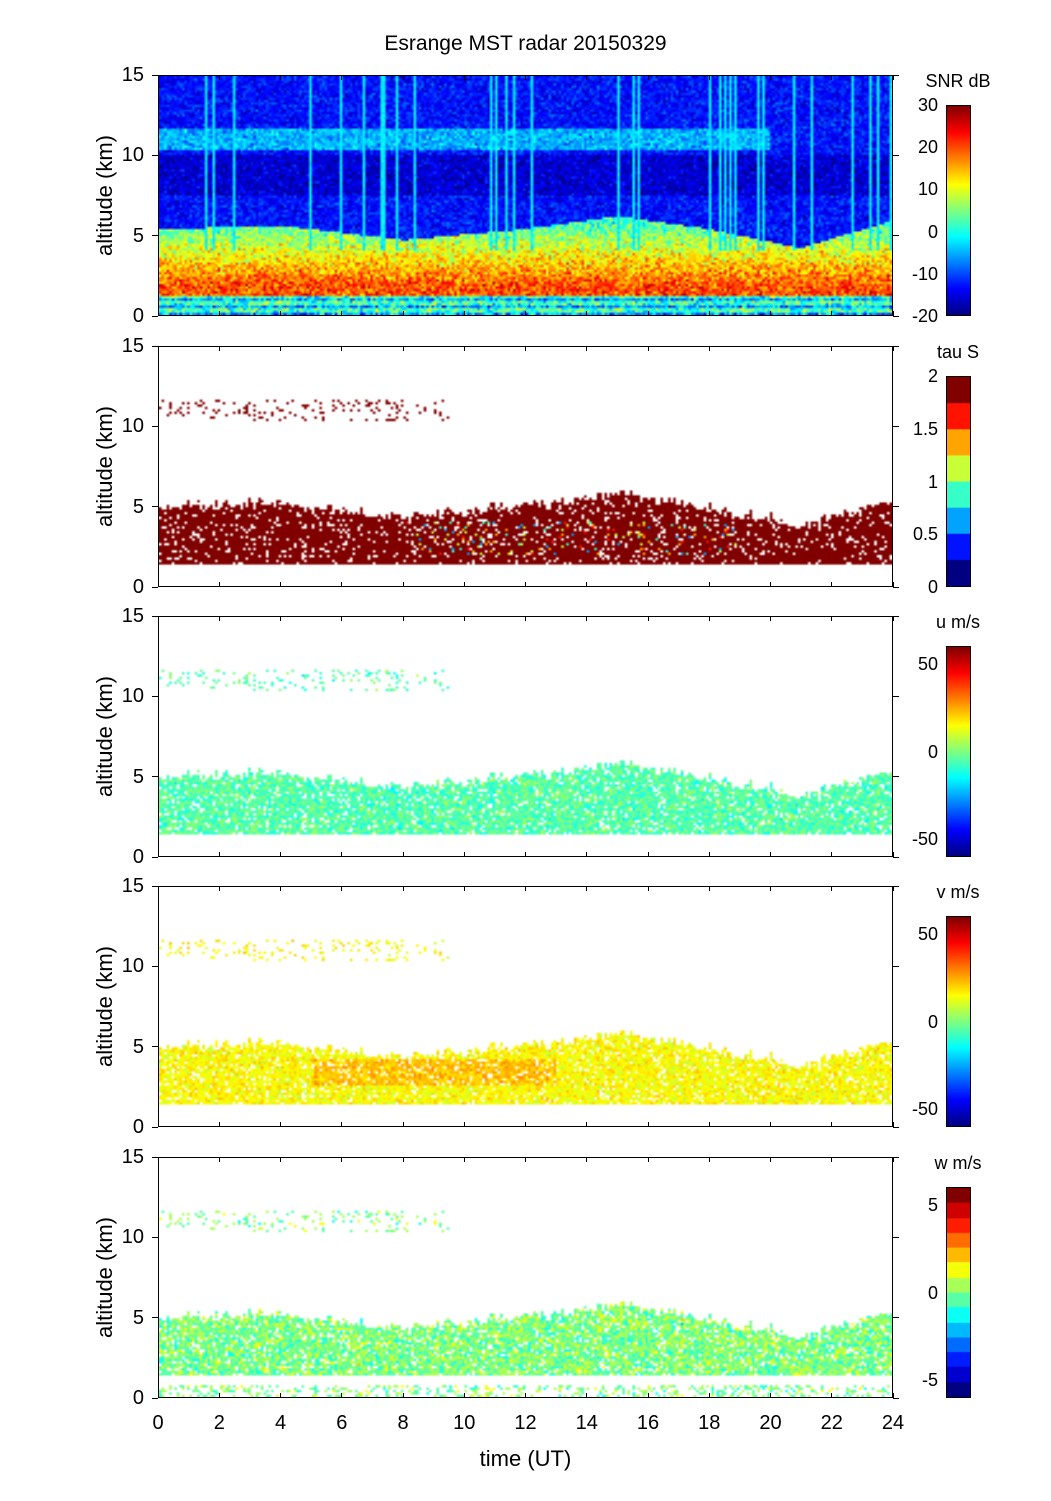 The height and width of the screenshot is (1501, 1051). What do you see at coordinates (525, 1277) in the screenshot?
I see `plot-w` at bounding box center [525, 1277].